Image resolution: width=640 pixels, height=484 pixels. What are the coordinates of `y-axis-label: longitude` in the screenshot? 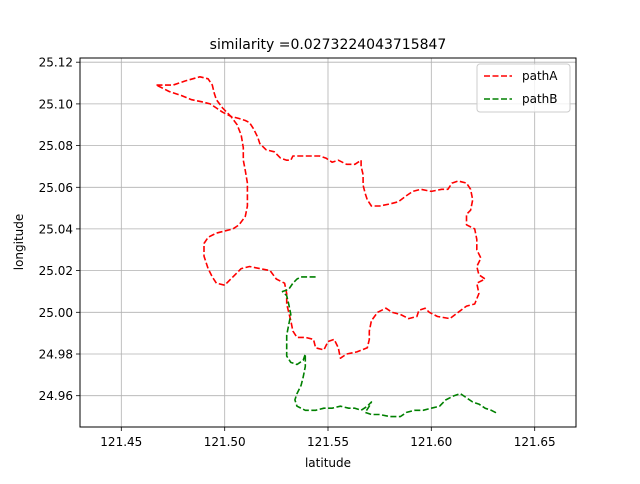 It's located at (19, 242).